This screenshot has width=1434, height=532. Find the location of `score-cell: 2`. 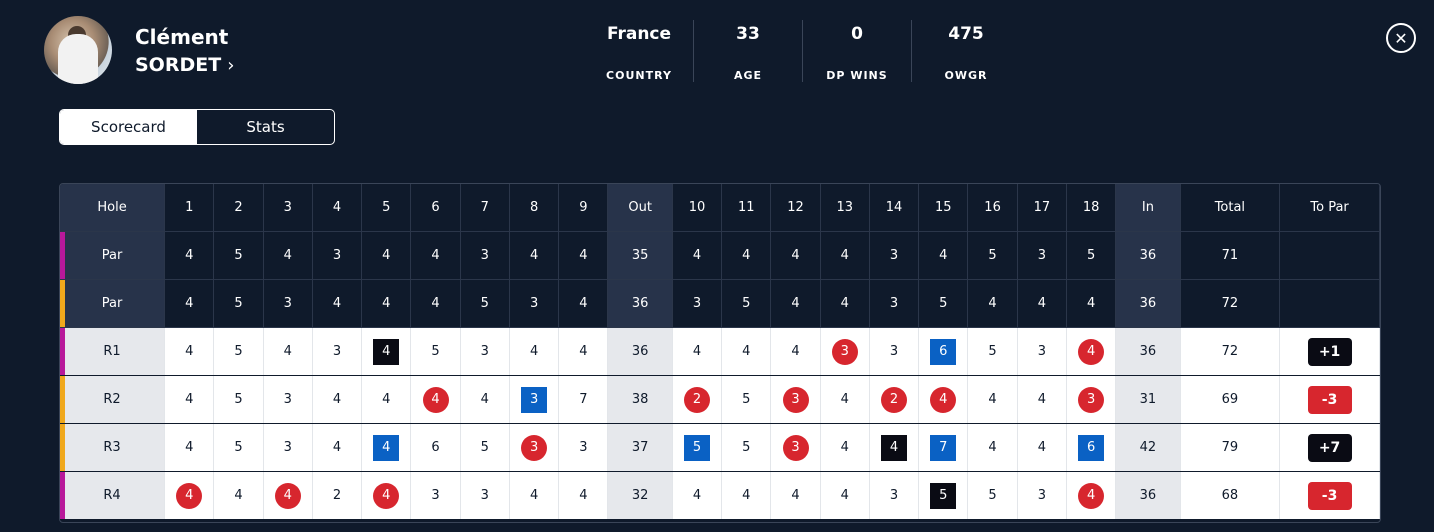

score-cell: 2 is located at coordinates (337, 495).